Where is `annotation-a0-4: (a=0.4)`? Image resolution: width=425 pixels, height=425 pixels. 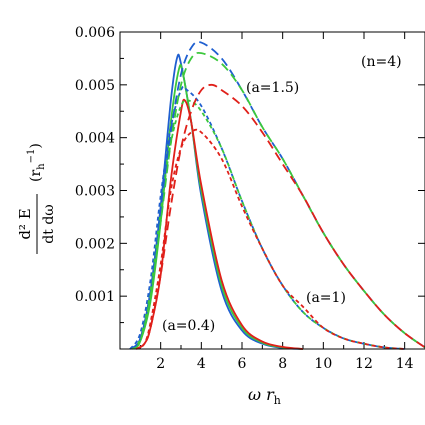 annotation-a0-4: (a=0.4) is located at coordinates (188, 326).